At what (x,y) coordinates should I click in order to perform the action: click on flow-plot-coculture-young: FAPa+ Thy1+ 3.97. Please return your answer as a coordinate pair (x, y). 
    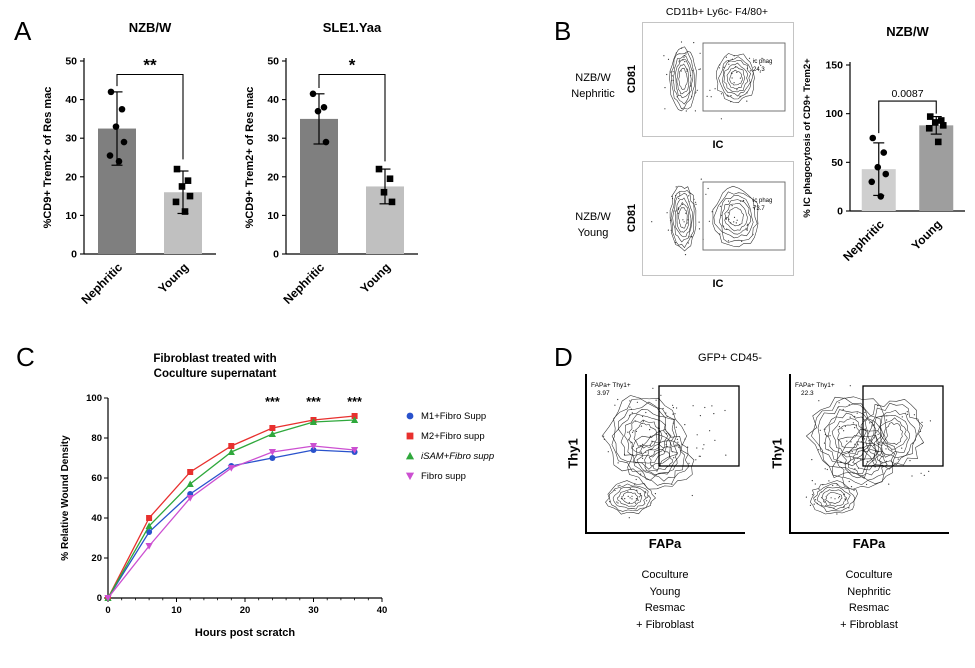
    Looking at the image, I should click on (665, 454).